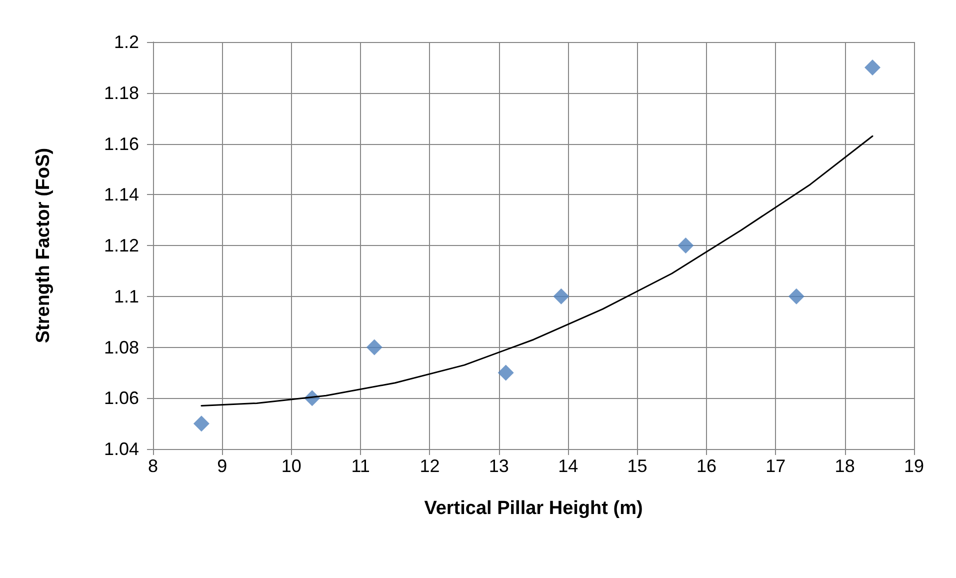 The width and height of the screenshot is (956, 578). I want to click on y-tick-label: 1.14, so click(121, 194).